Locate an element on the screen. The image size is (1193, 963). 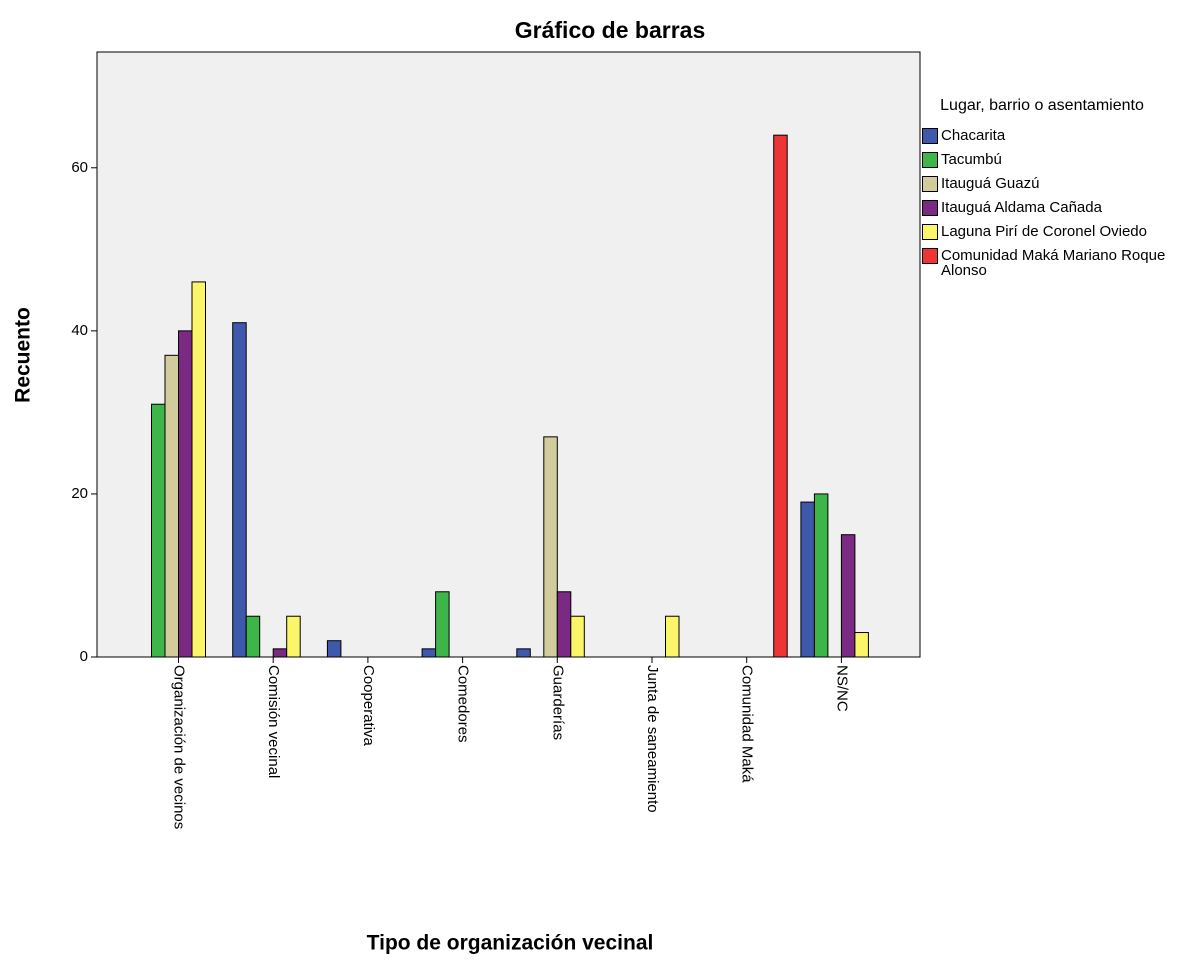
legend-title: Lugar, barrio o asentamiento is located at coordinates (1042, 105).